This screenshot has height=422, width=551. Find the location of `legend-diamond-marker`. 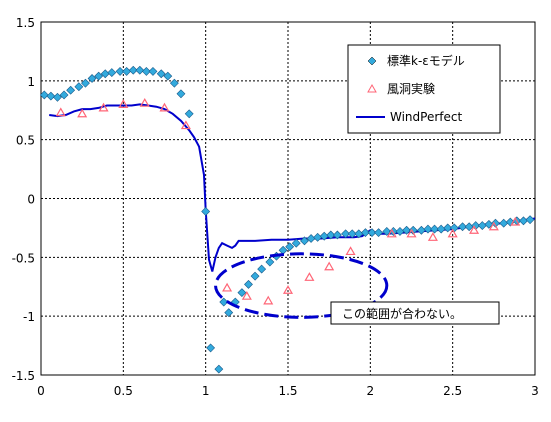

legend-diamond-marker is located at coordinates (372, 61).